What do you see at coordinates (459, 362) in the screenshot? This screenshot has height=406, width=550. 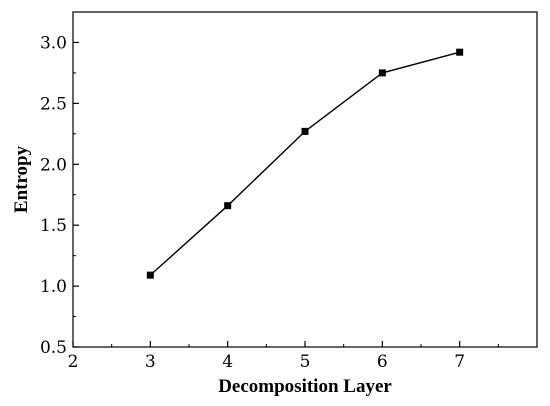 I see `x-tick-label: 7` at bounding box center [459, 362].